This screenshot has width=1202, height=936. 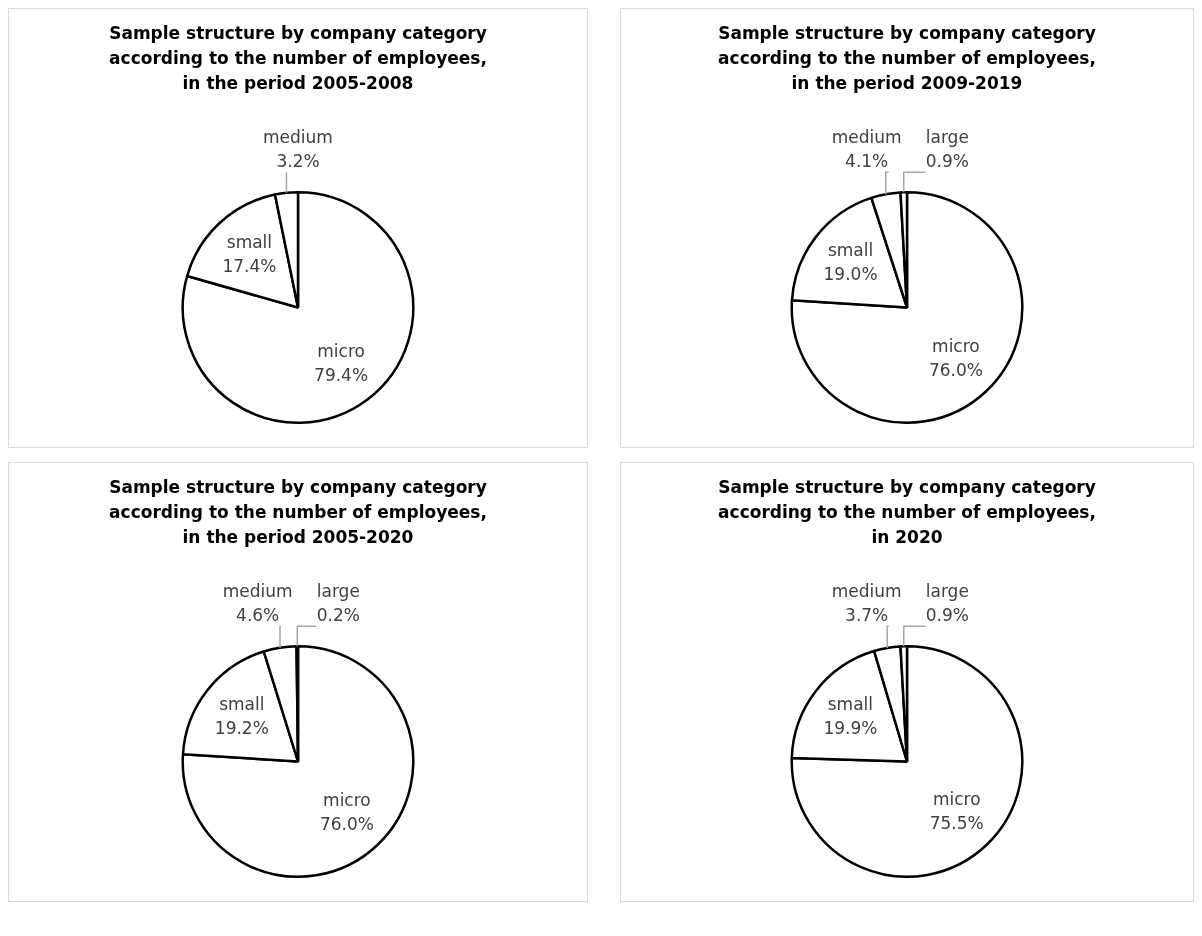 I want to click on data-label: 19.0%, so click(x=850, y=274).